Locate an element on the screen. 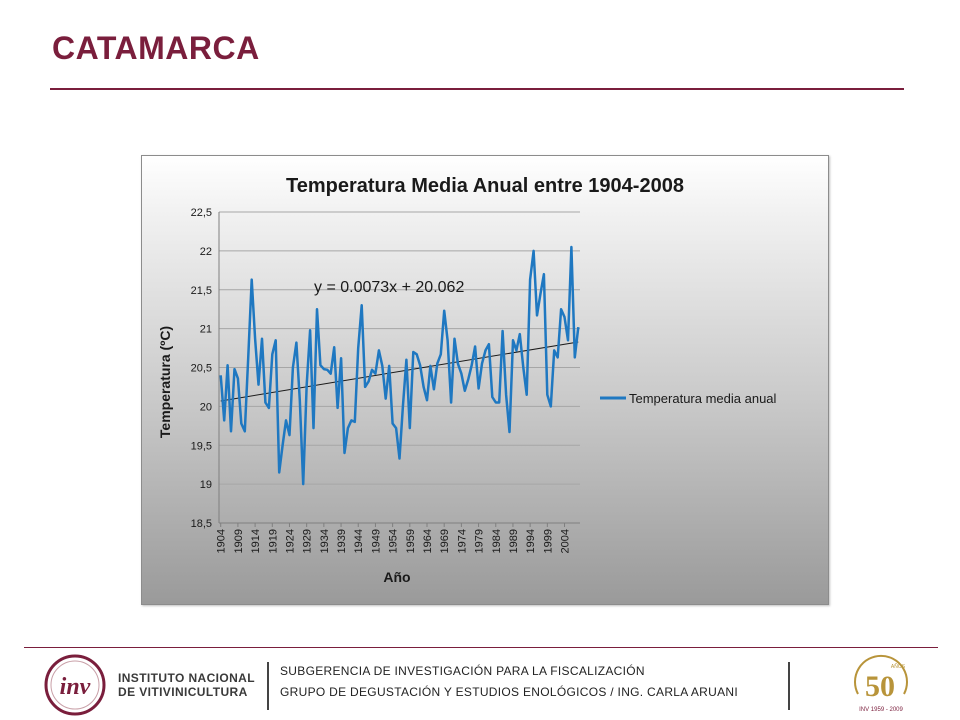 This screenshot has height=720, width=960. x-tick-label: 1989 is located at coordinates (514, 541).